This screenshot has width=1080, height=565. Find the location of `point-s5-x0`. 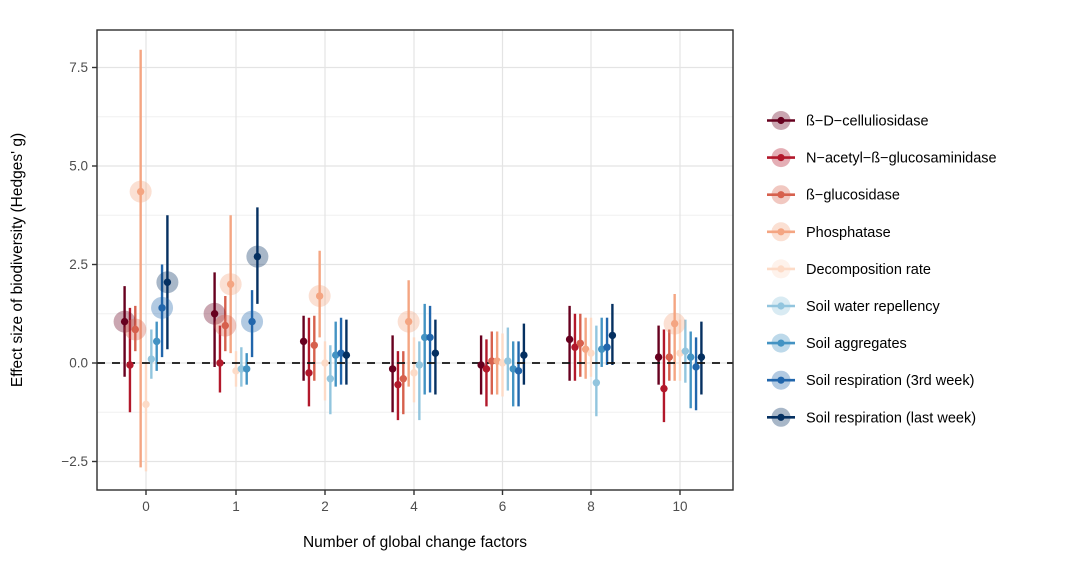

point-s5-x0 is located at coordinates (151, 359).